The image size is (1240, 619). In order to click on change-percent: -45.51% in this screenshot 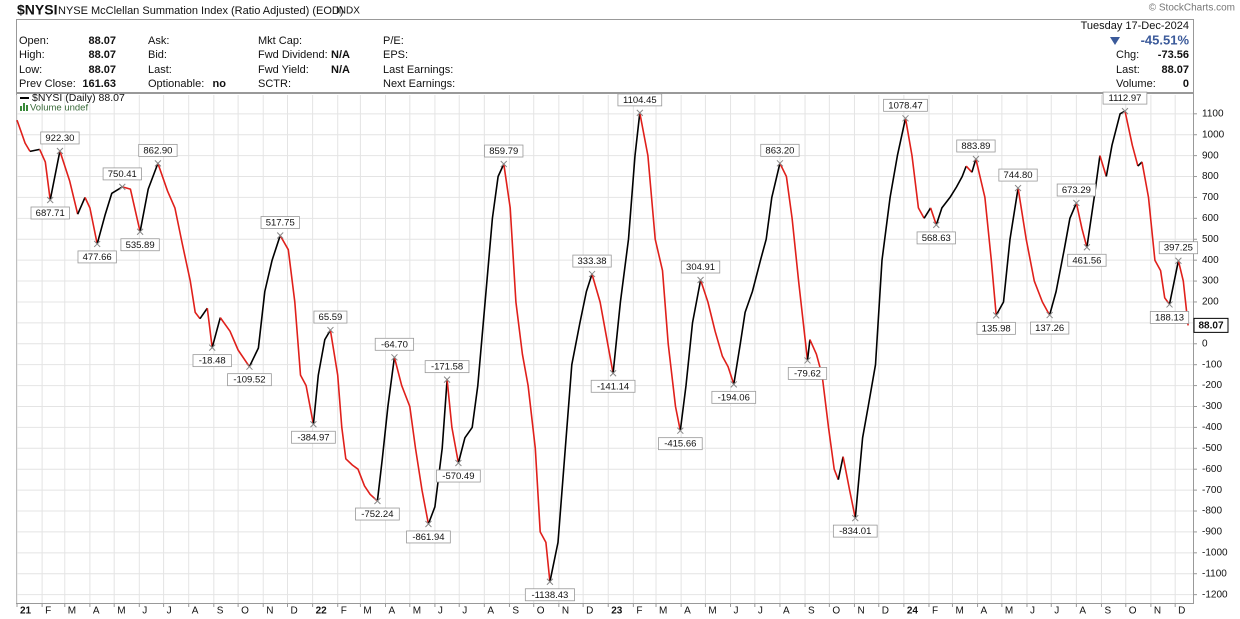, I will do `click(1165, 39)`.